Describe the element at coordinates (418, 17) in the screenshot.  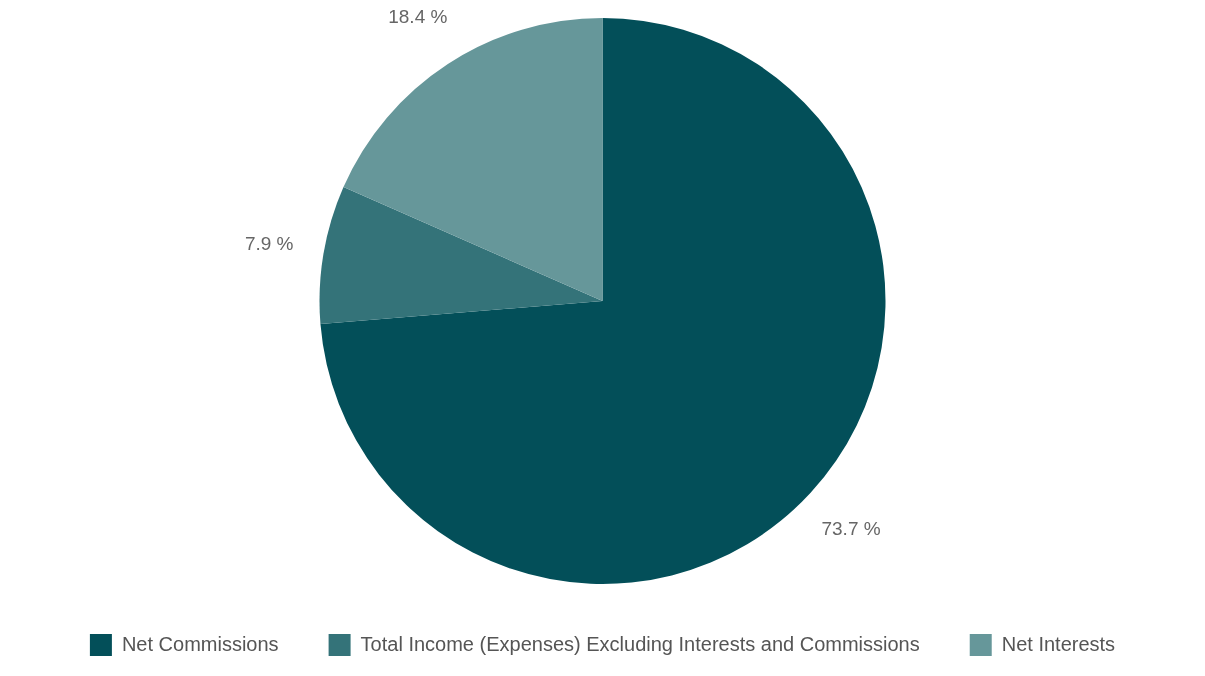
I see `data-label: 18.4 %` at that location.